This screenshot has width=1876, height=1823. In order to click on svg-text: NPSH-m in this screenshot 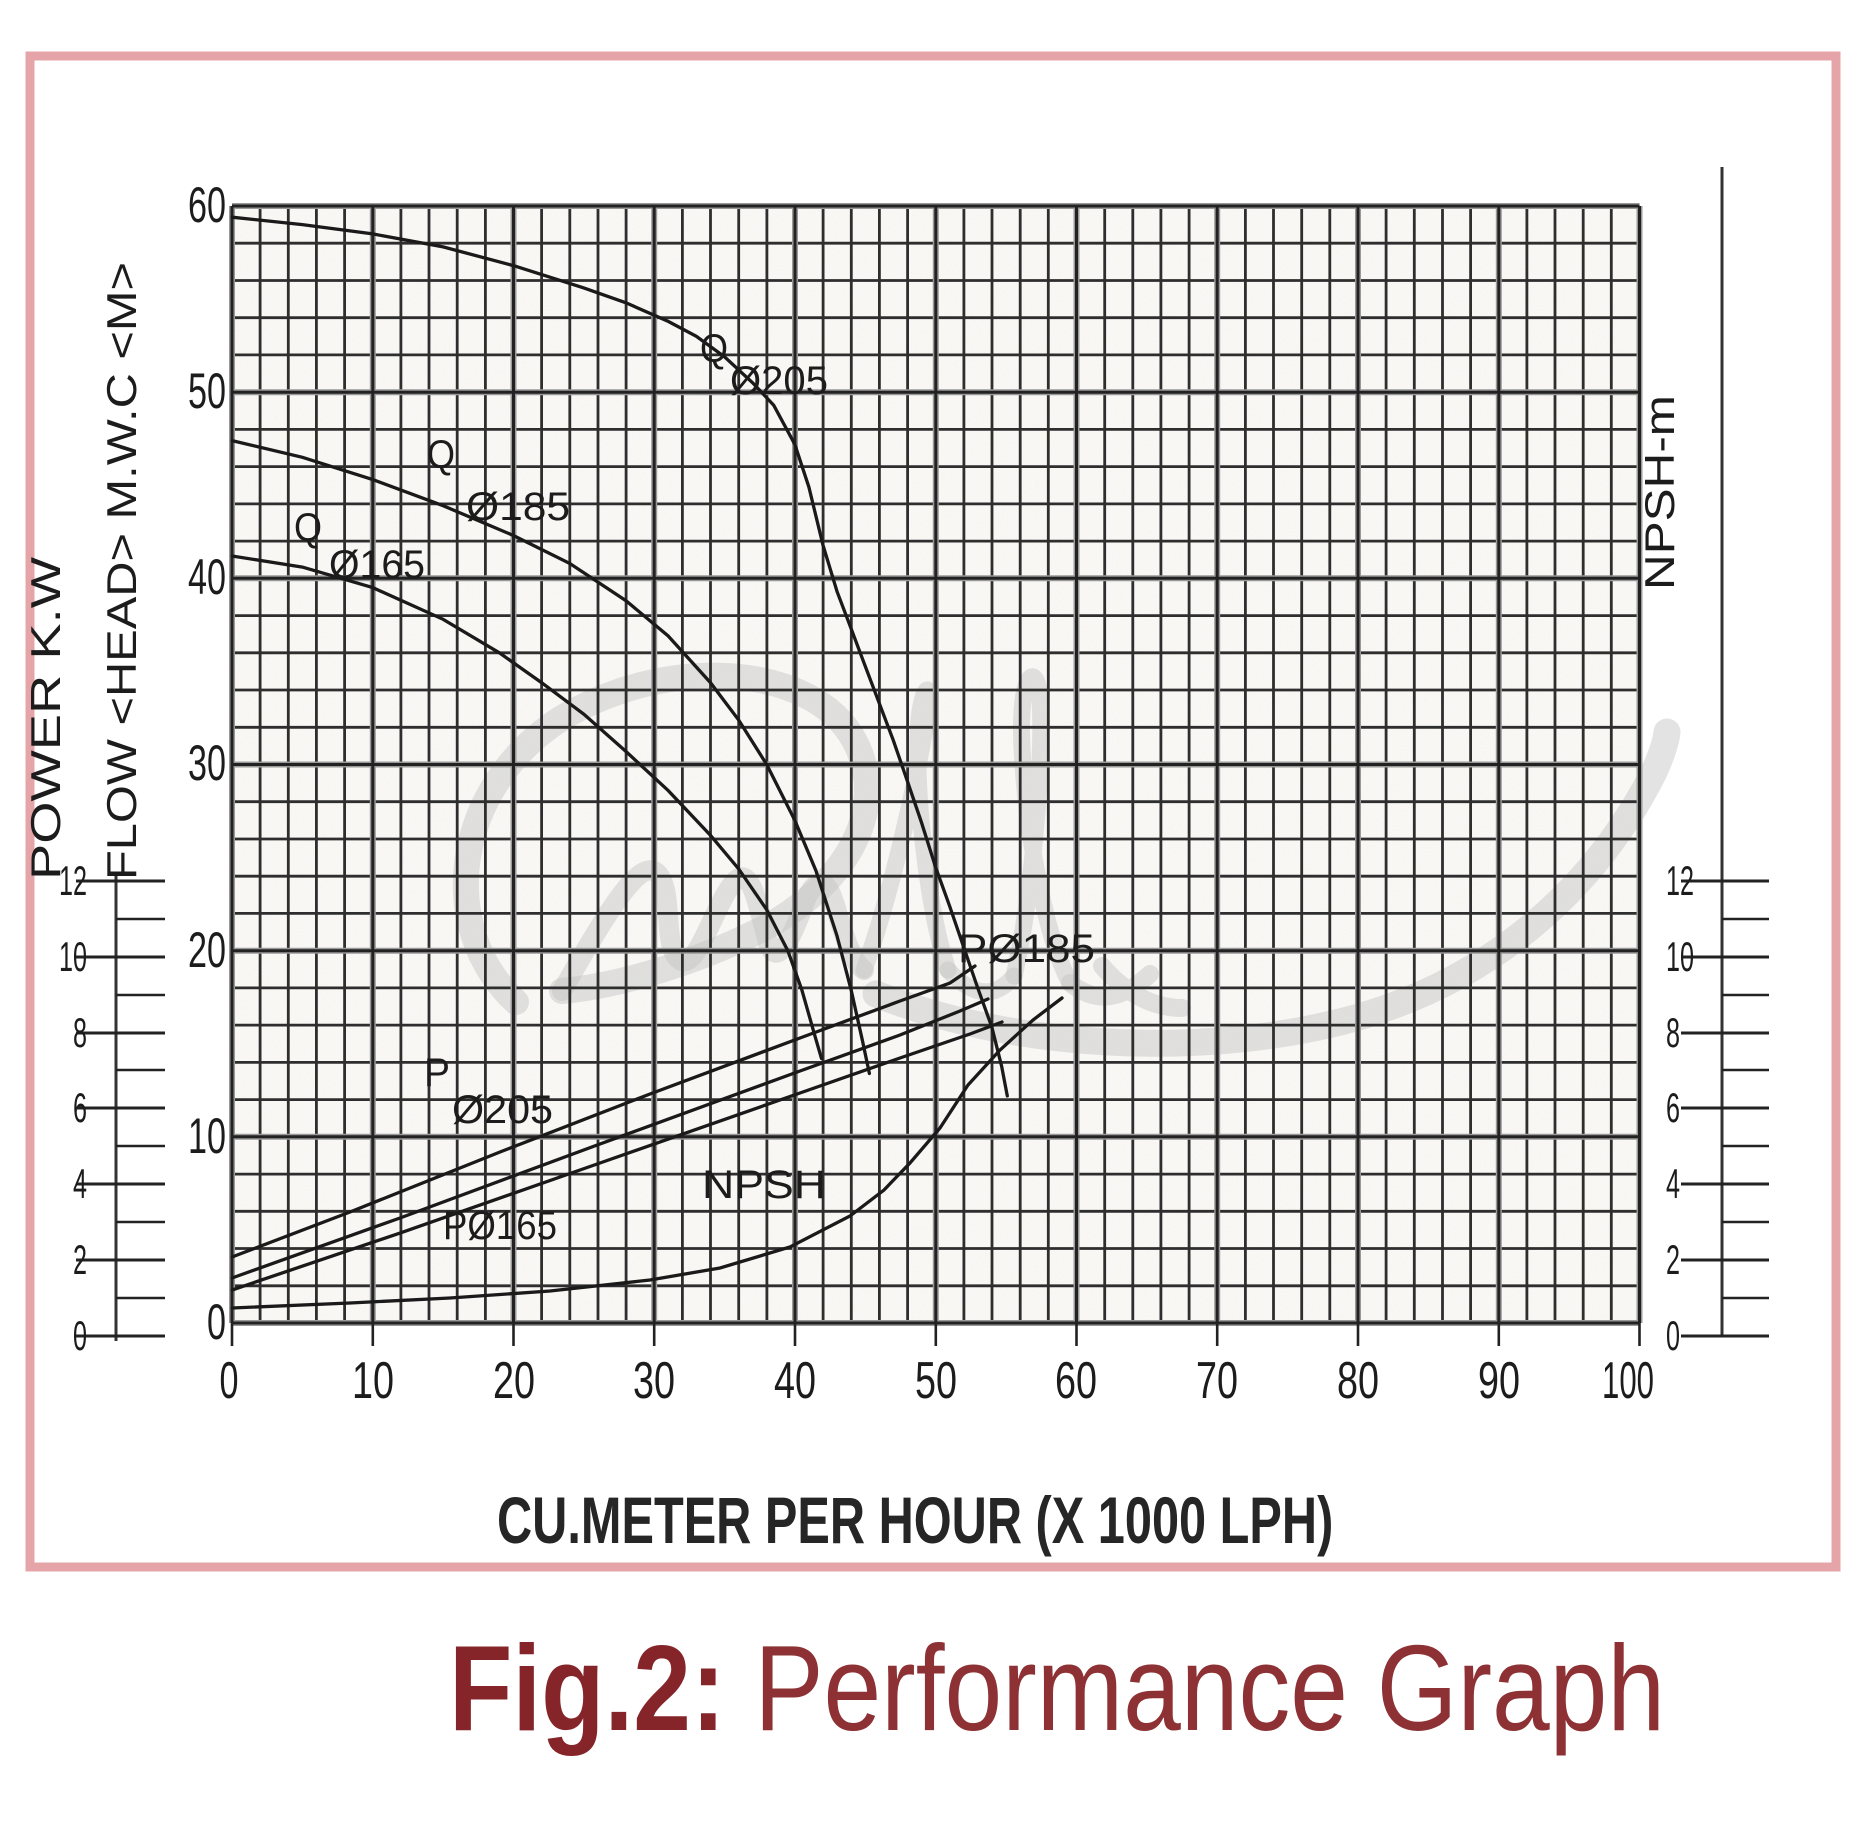, I will do `click(1659, 492)`.